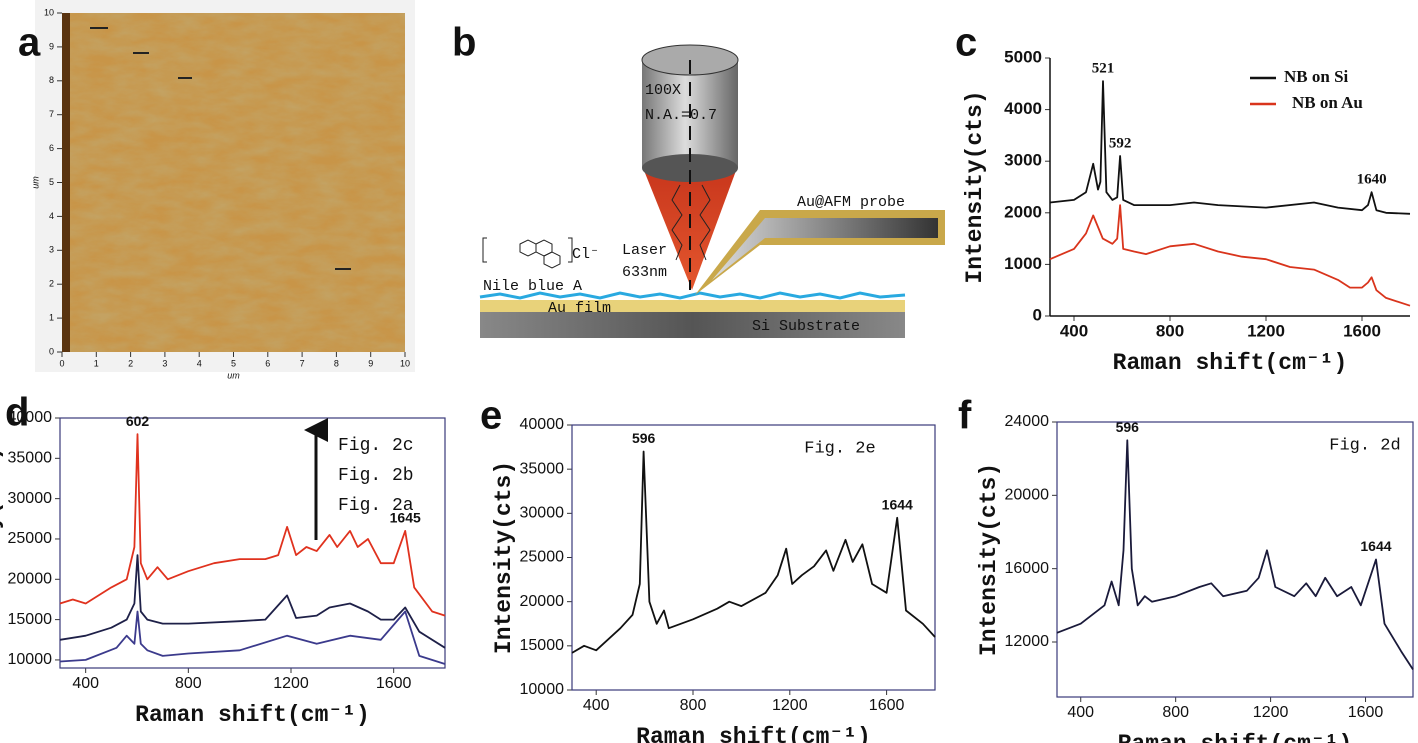 This screenshot has height=743, width=1418. I want to click on legend-label: NB on Si, so click(1316, 76).